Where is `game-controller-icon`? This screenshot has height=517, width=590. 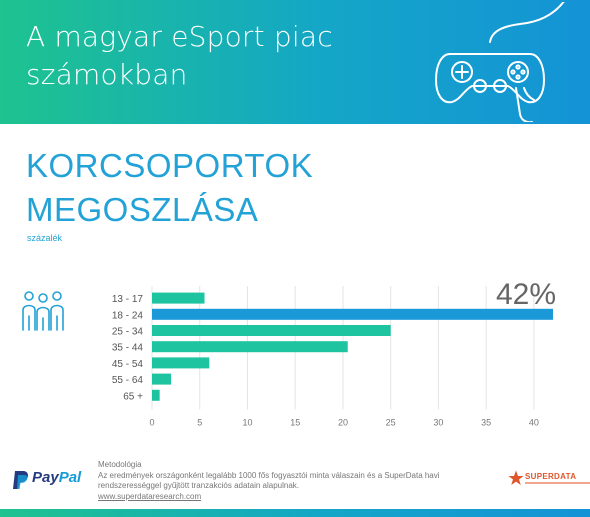
game-controller-icon is located at coordinates (500, 62).